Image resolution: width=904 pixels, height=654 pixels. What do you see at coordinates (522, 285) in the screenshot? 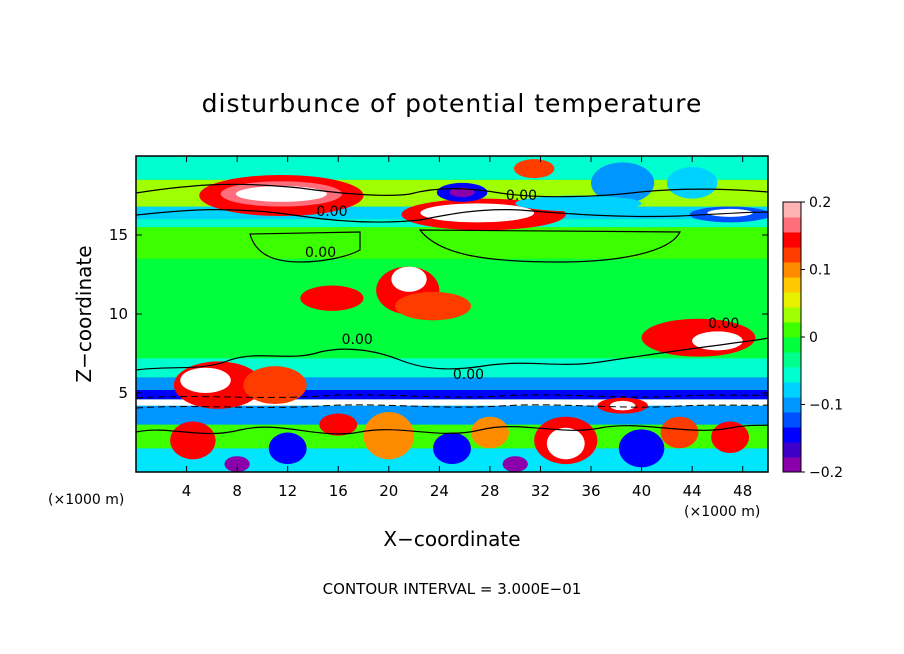
I see `contour-labels: 0.00 0.00 0.00 0.00 0.00 0.00` at bounding box center [522, 285].